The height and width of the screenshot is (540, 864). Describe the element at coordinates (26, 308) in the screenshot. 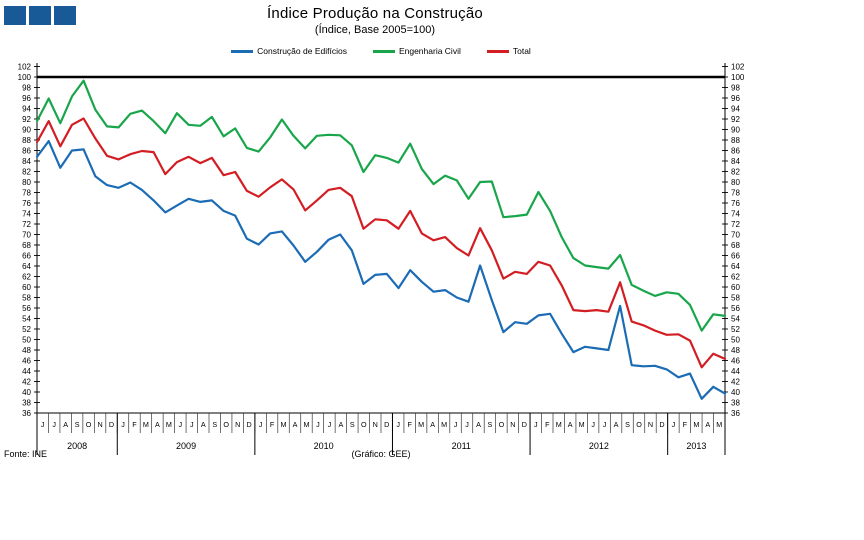

I see `y-axis-label-left: 56` at that location.